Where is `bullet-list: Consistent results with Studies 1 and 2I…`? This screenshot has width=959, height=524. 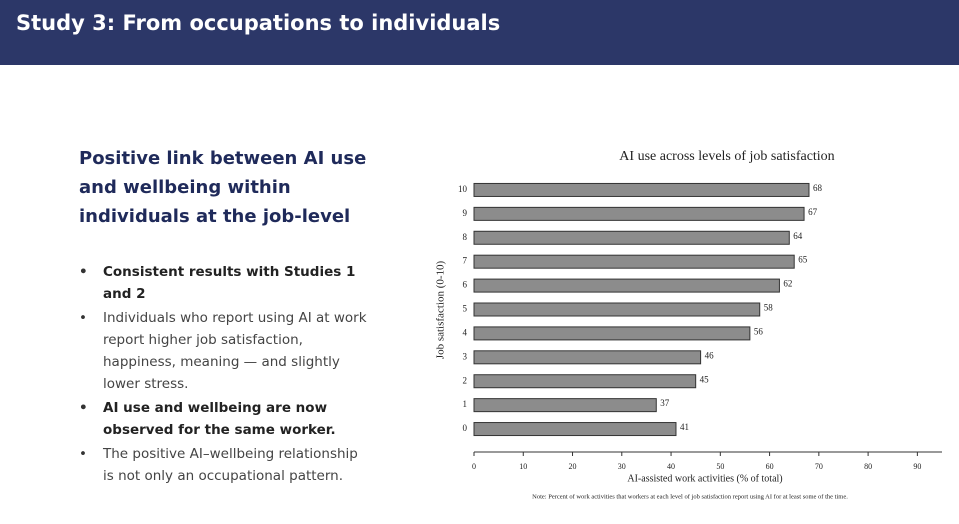 bullet-list: Consistent results with Studies 1 and 2I… is located at coordinates (224, 375).